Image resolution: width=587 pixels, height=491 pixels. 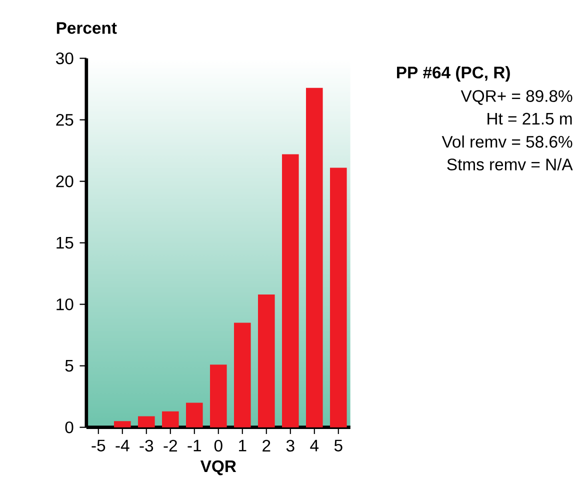 What do you see at coordinates (218, 446) in the screenshot?
I see `x-tick-label: 0` at bounding box center [218, 446].